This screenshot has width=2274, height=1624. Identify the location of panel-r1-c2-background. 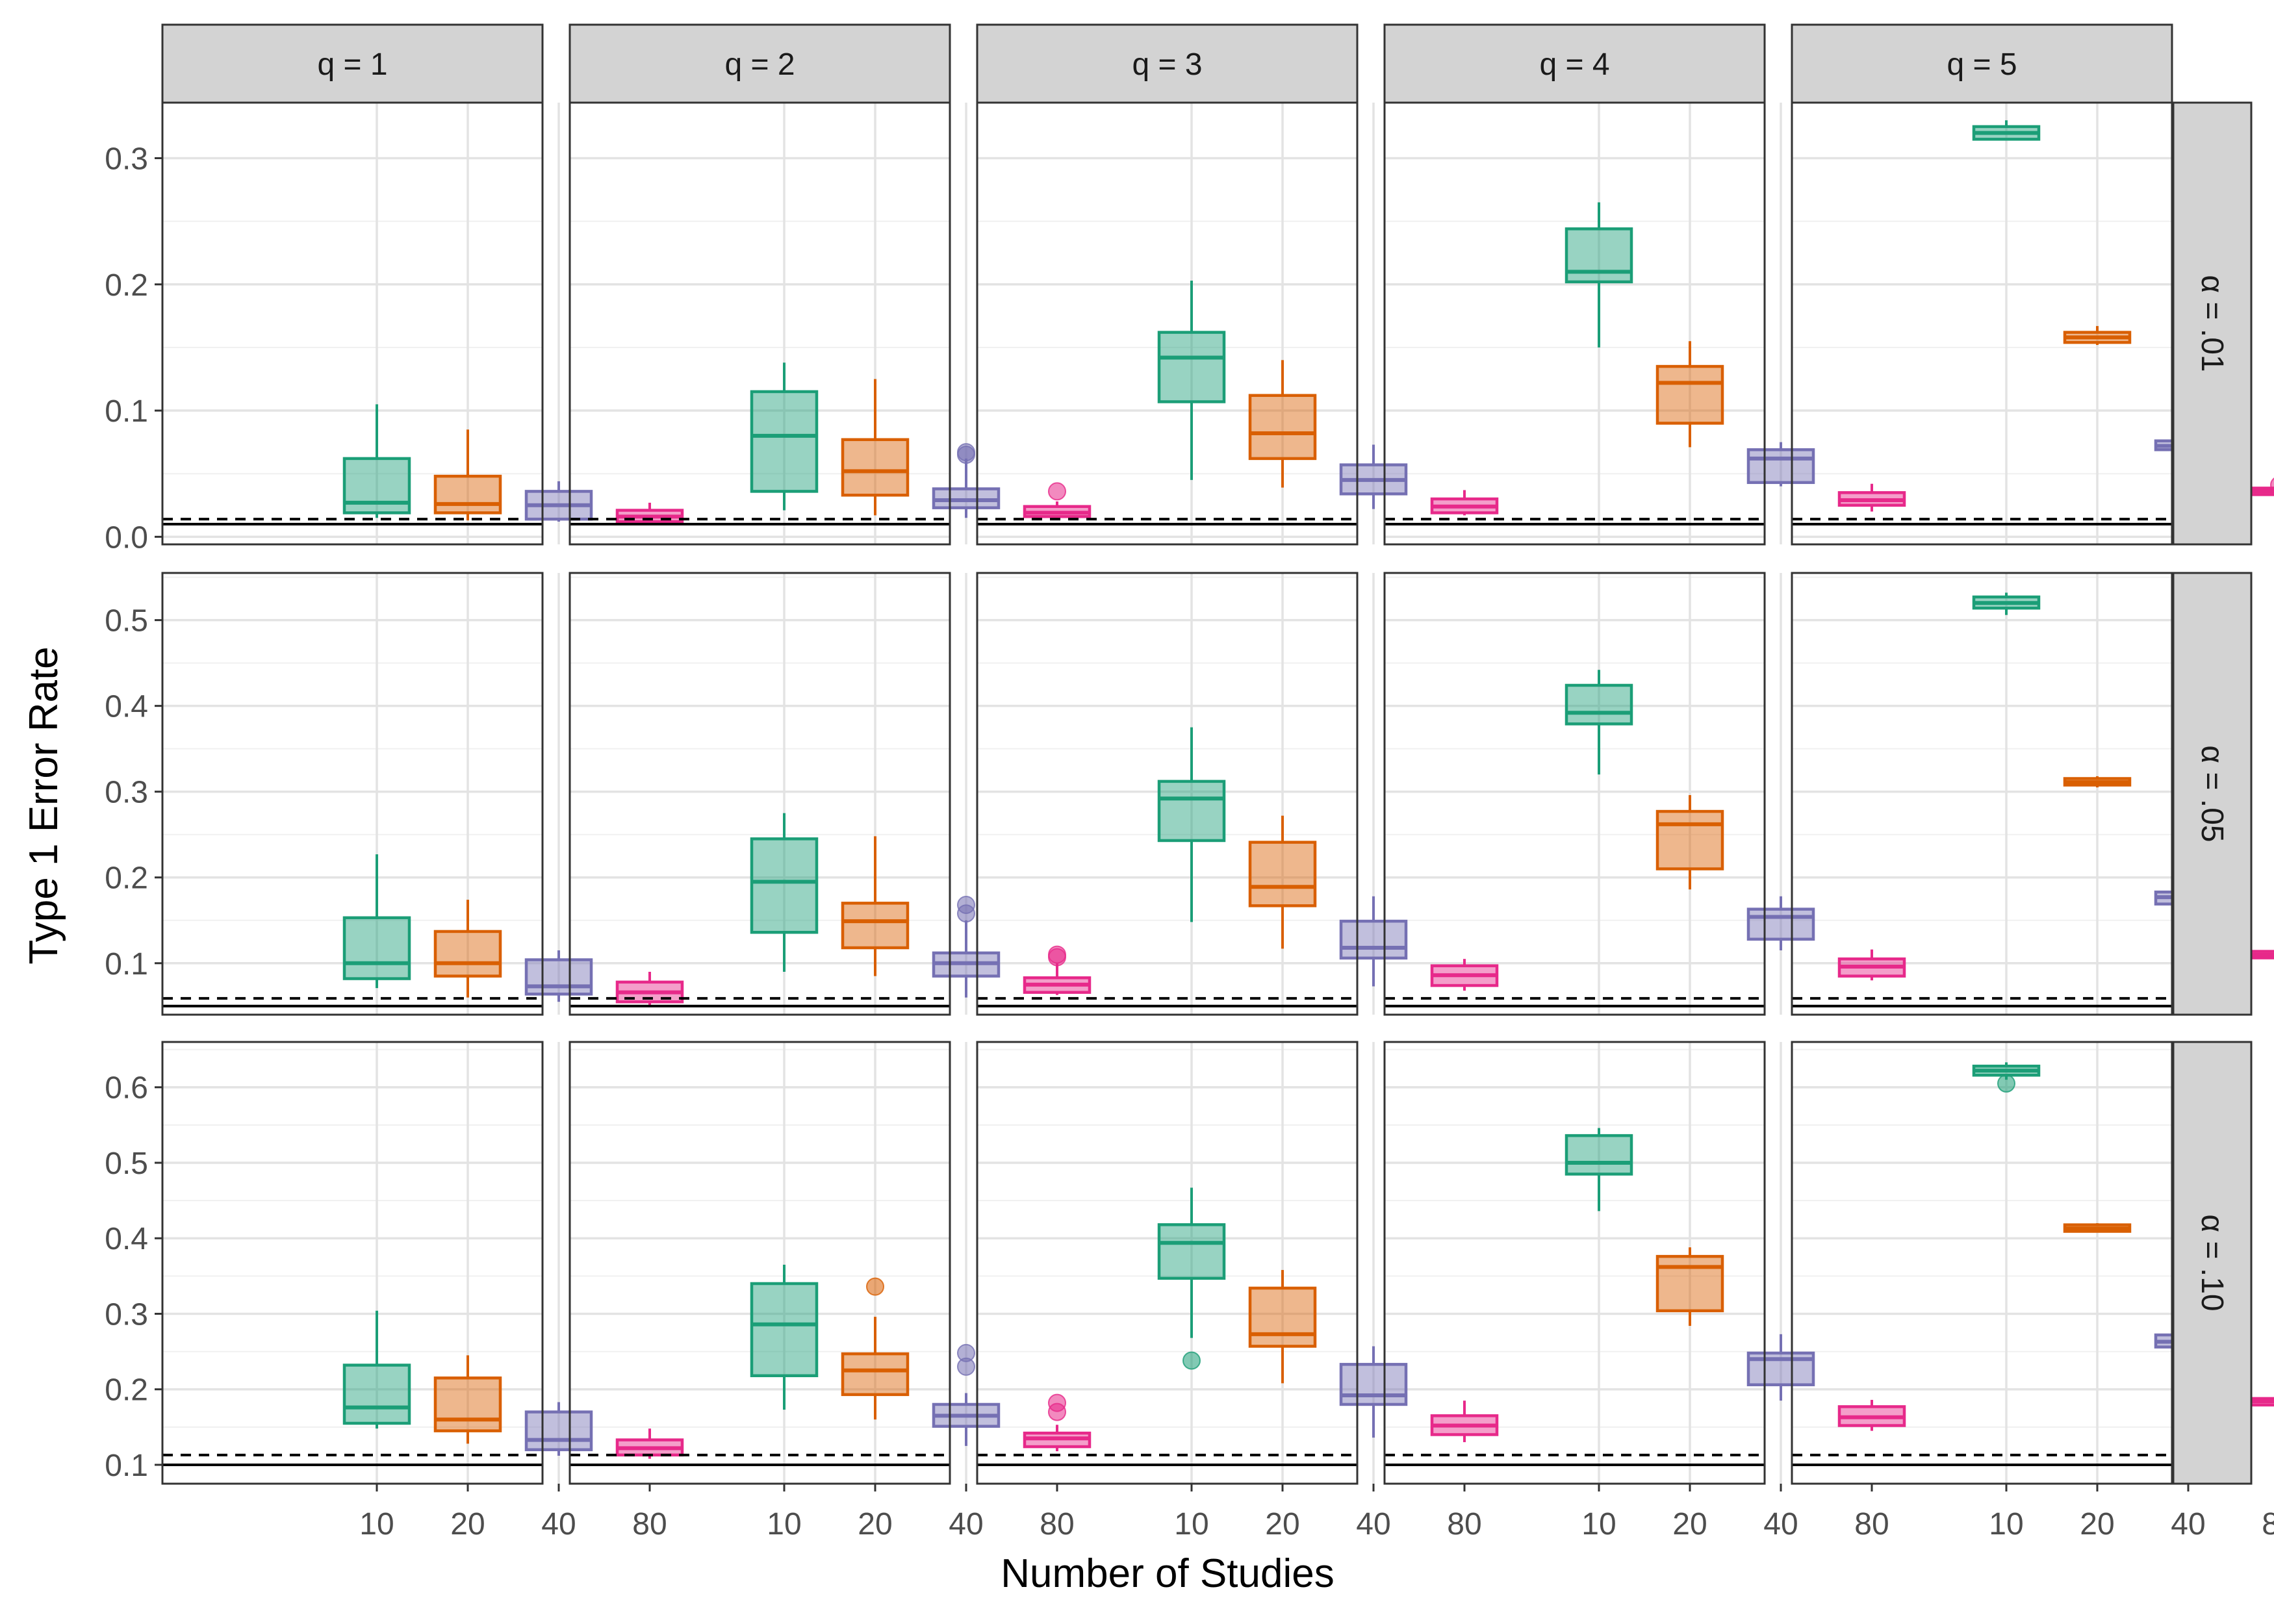
(1167, 794).